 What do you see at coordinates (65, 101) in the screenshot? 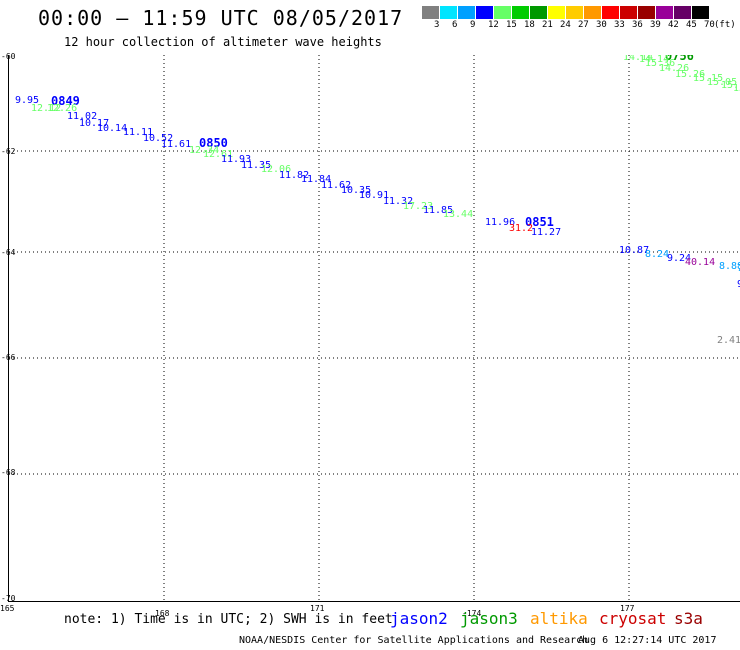
I see `pass-label: 0849` at bounding box center [65, 101].